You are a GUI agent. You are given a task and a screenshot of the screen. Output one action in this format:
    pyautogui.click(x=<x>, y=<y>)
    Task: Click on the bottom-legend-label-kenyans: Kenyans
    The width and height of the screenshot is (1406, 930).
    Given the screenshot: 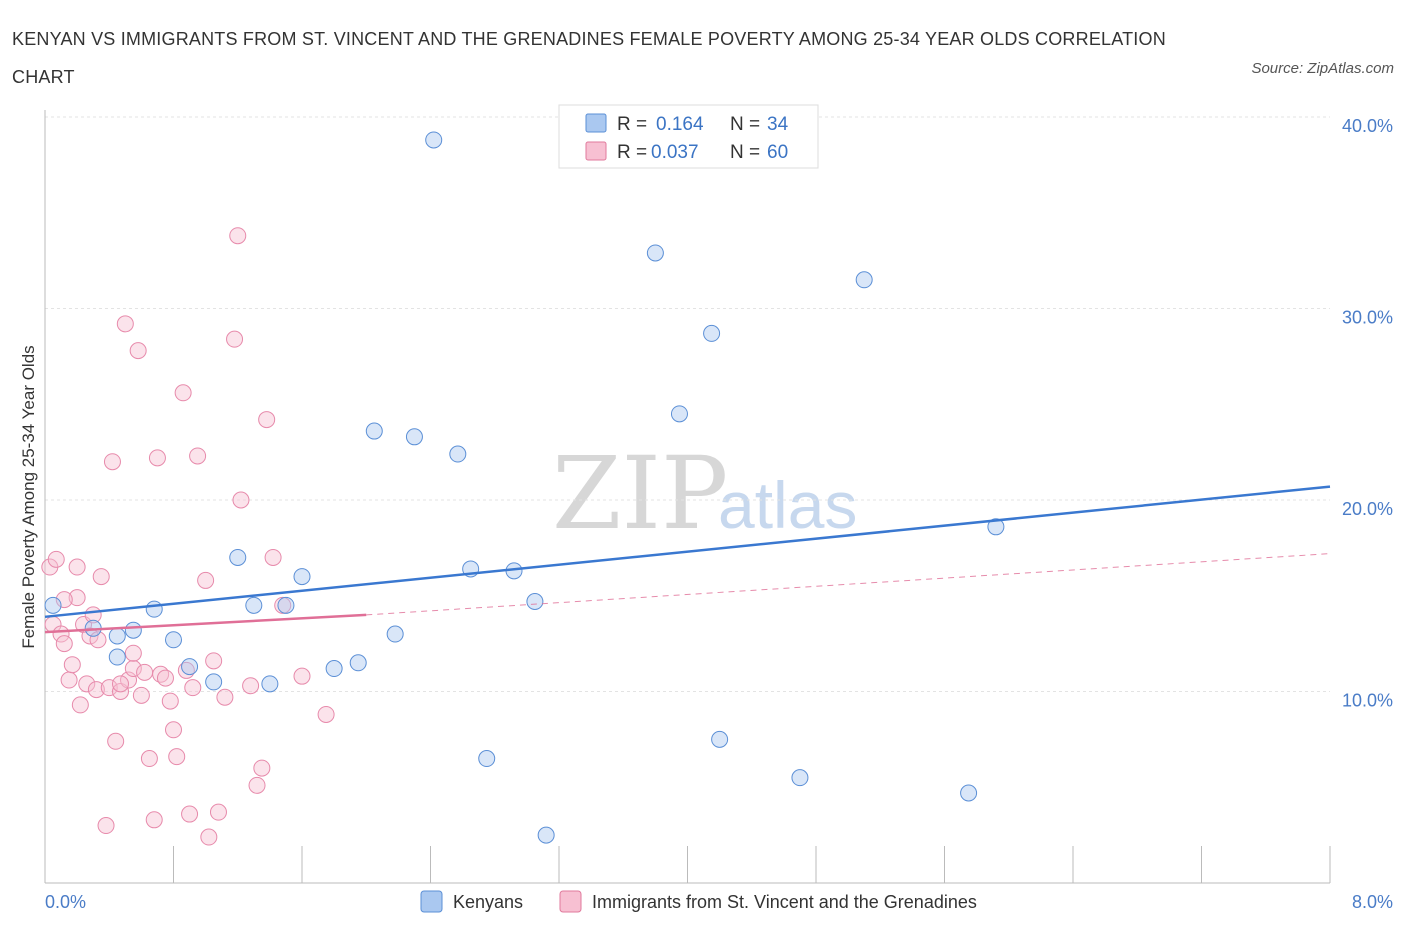 What is the action you would take?
    pyautogui.click(x=488, y=902)
    